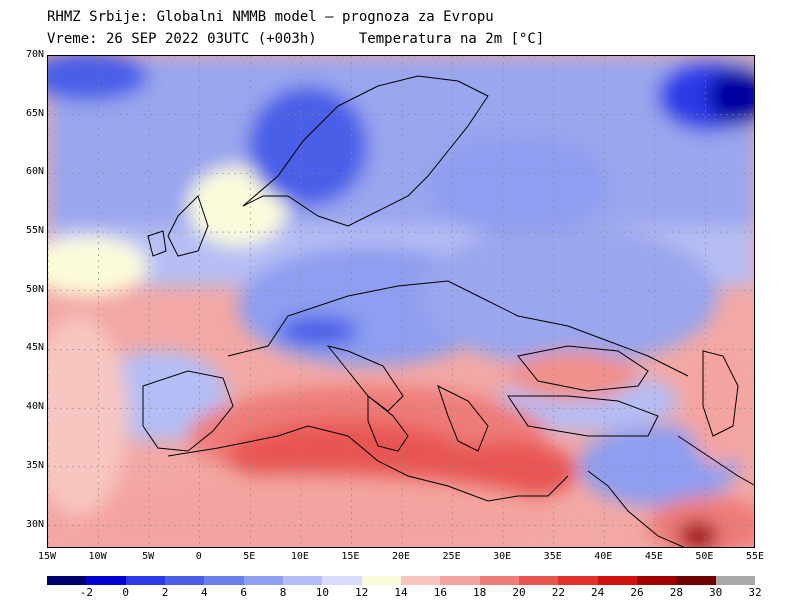 This screenshot has height=600, width=800. I want to click on latitude-label: 60N, so click(34, 172).